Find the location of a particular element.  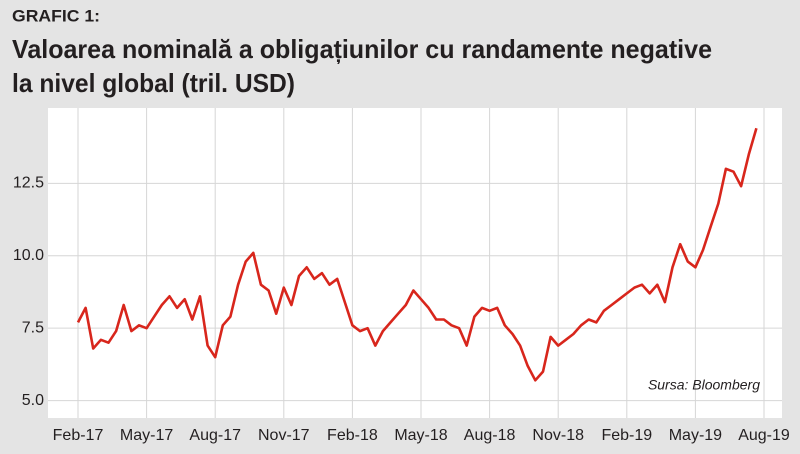

x-tick-label: Aug-19 is located at coordinates (764, 435).